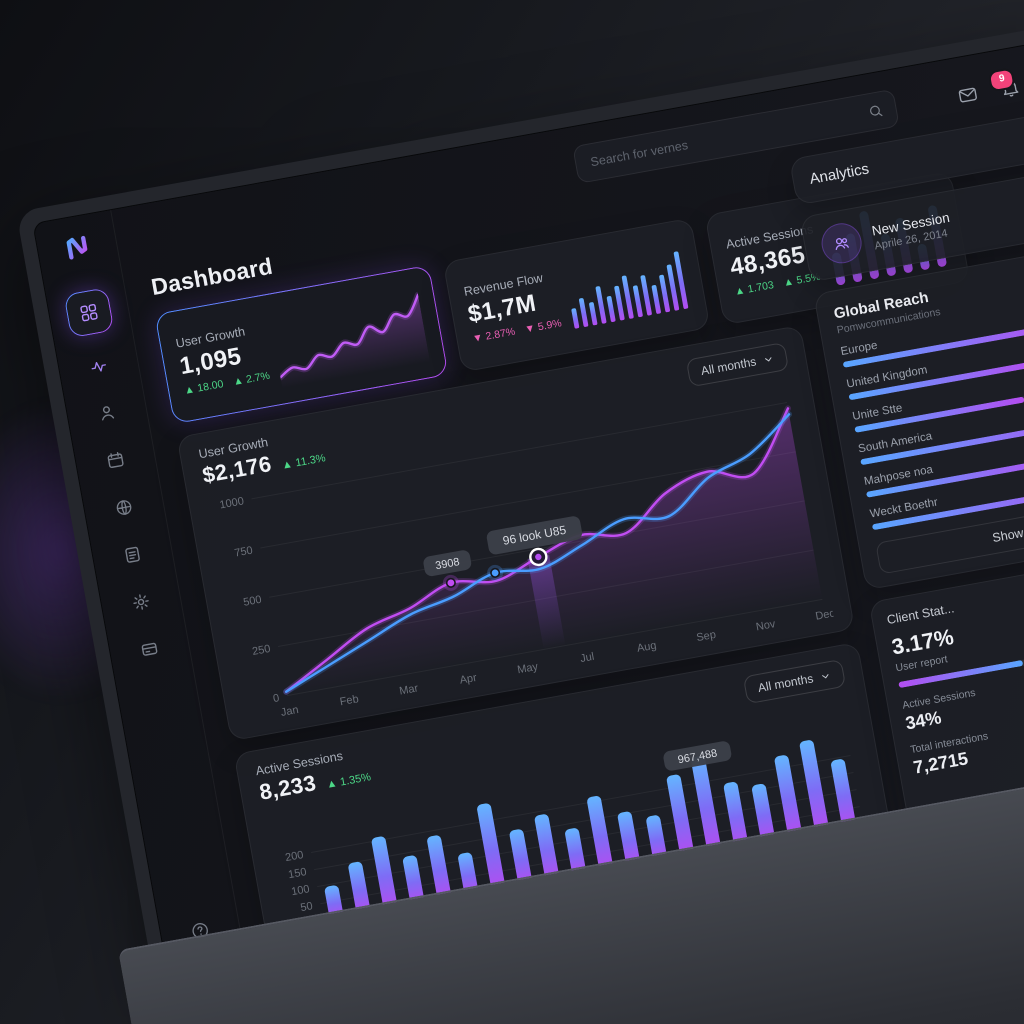  Describe the element at coordinates (543, 326) in the screenshot. I see `kpi-delta: ▼ 5.9%` at that location.